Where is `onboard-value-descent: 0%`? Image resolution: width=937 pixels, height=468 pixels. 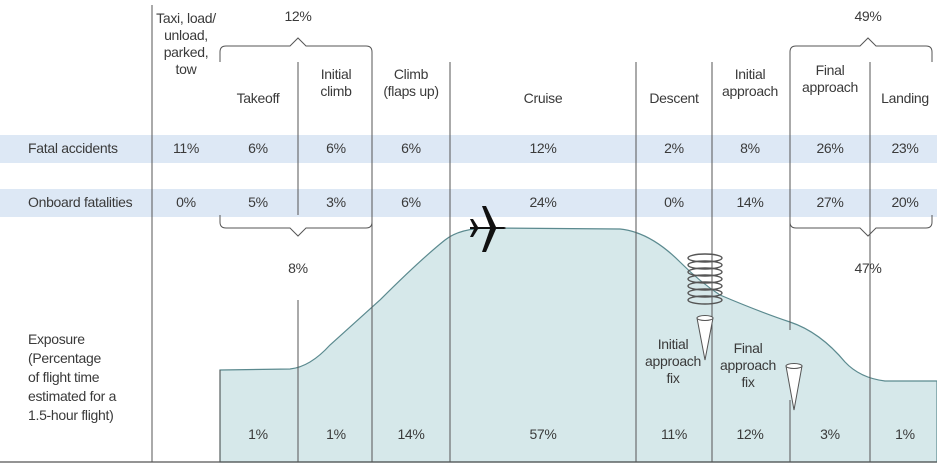 onboard-value-descent: 0% is located at coordinates (674, 202).